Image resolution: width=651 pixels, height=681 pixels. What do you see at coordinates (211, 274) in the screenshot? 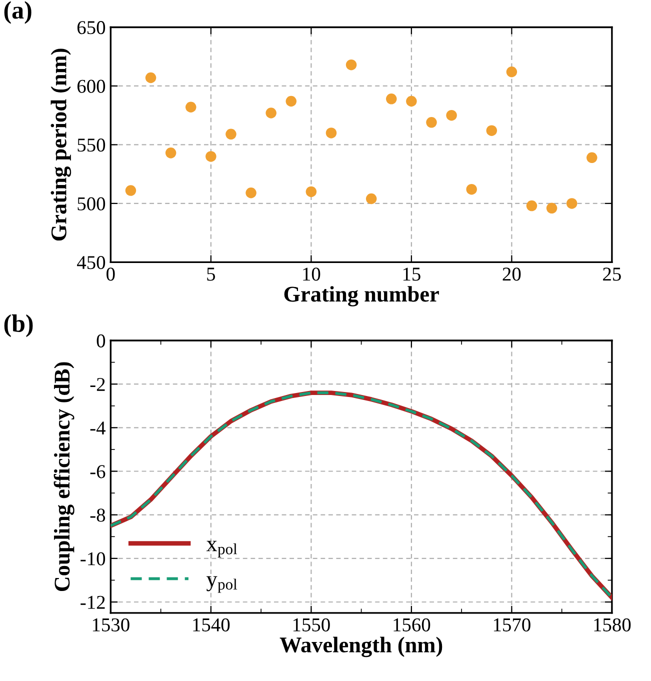
I see `x-tick-label: 5` at bounding box center [211, 274].